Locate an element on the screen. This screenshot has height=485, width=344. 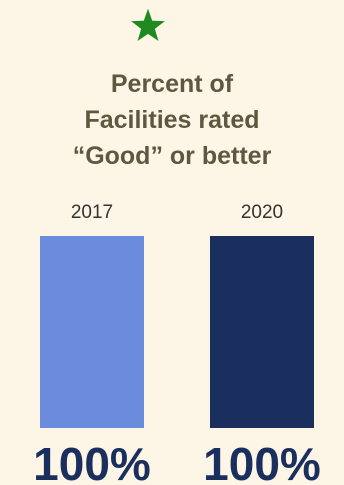
value-label-2017: 100% is located at coordinates (92, 461).